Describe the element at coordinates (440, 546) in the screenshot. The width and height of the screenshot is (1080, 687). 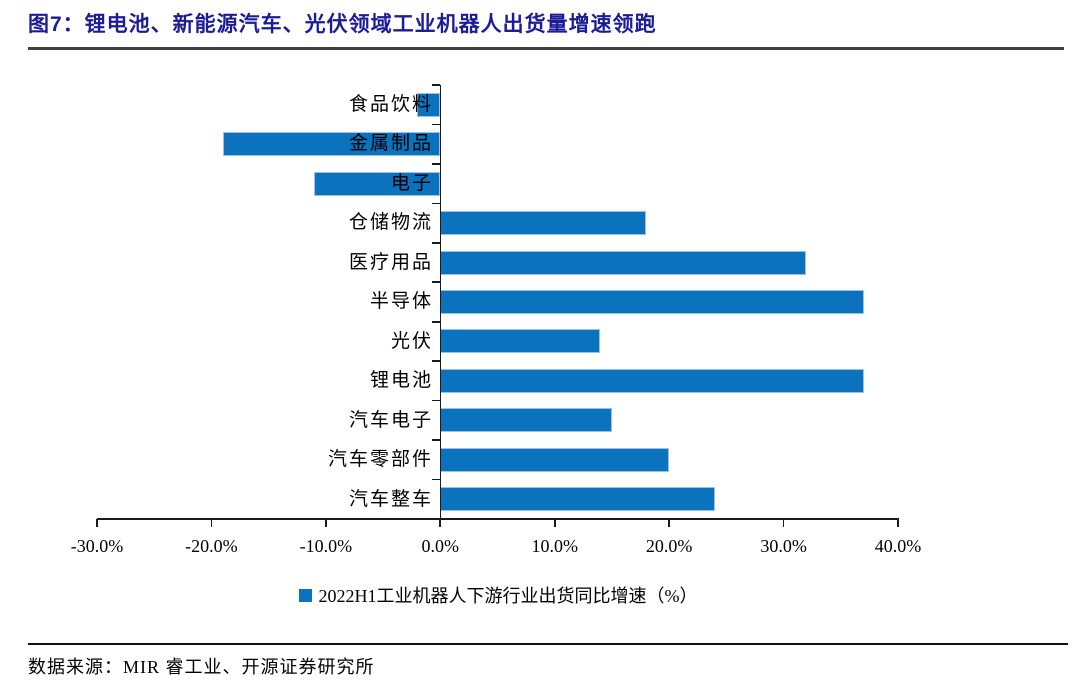
I see `value-axis-tick-label: 0.0%` at that location.